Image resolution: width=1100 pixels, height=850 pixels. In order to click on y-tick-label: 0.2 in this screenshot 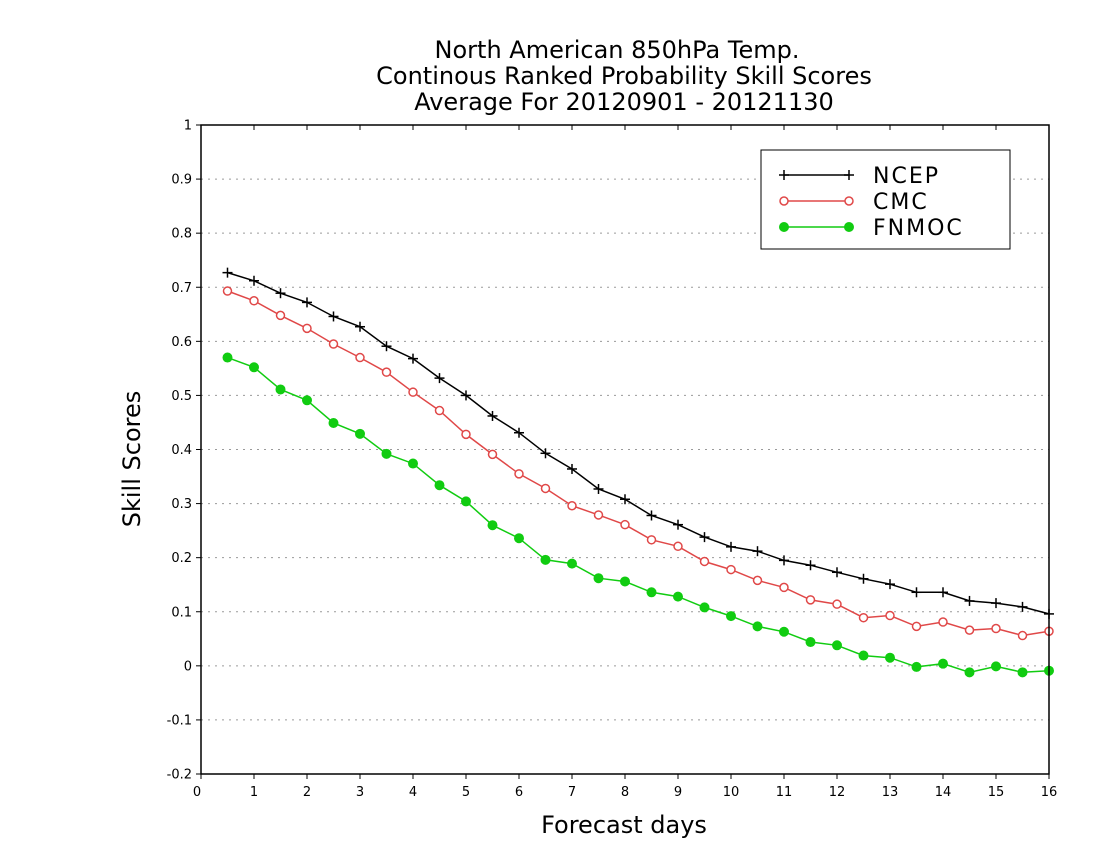, I will do `click(181, 558)`.